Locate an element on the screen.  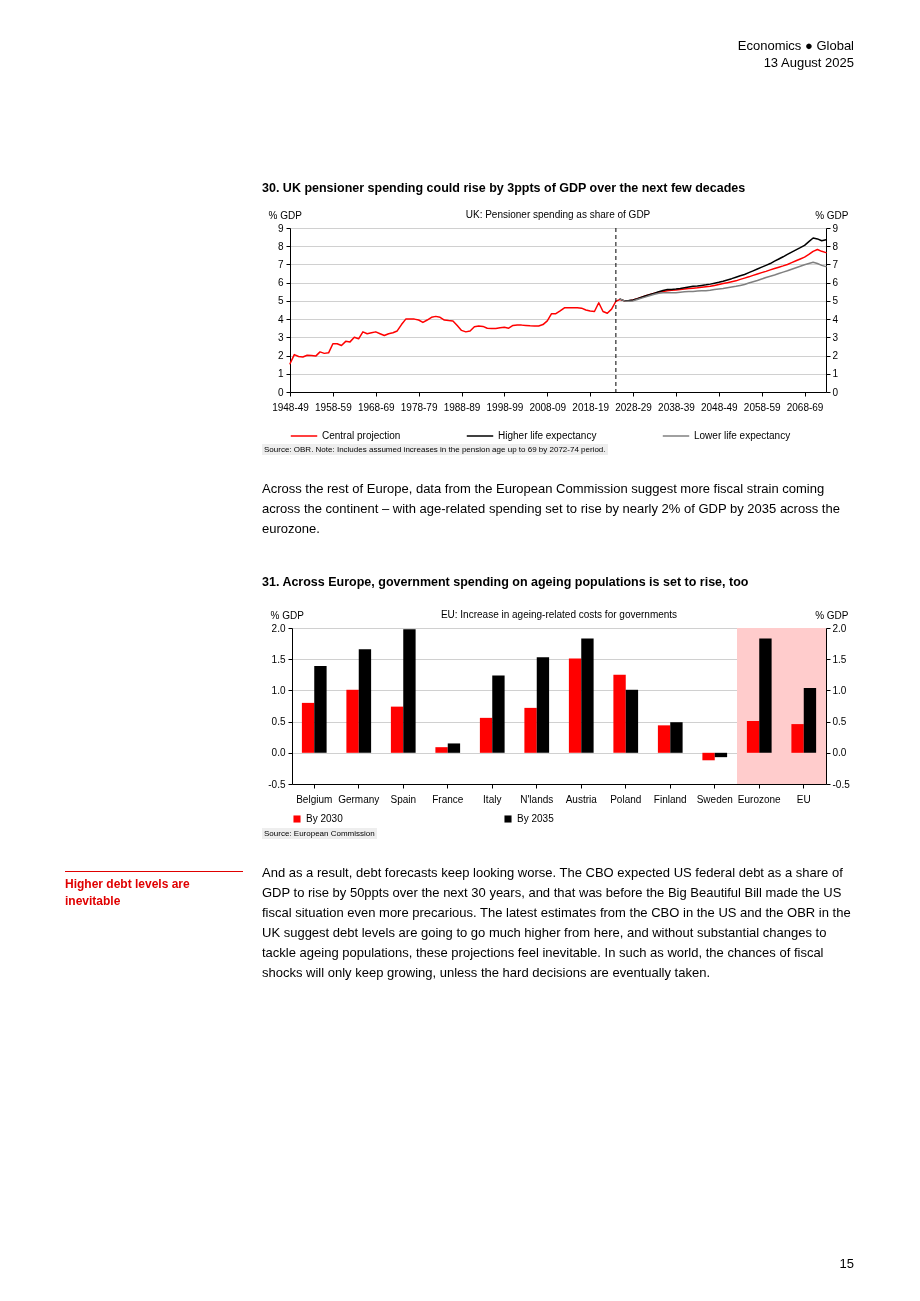
y-tick-label: 2 is located at coordinates (280, 356).